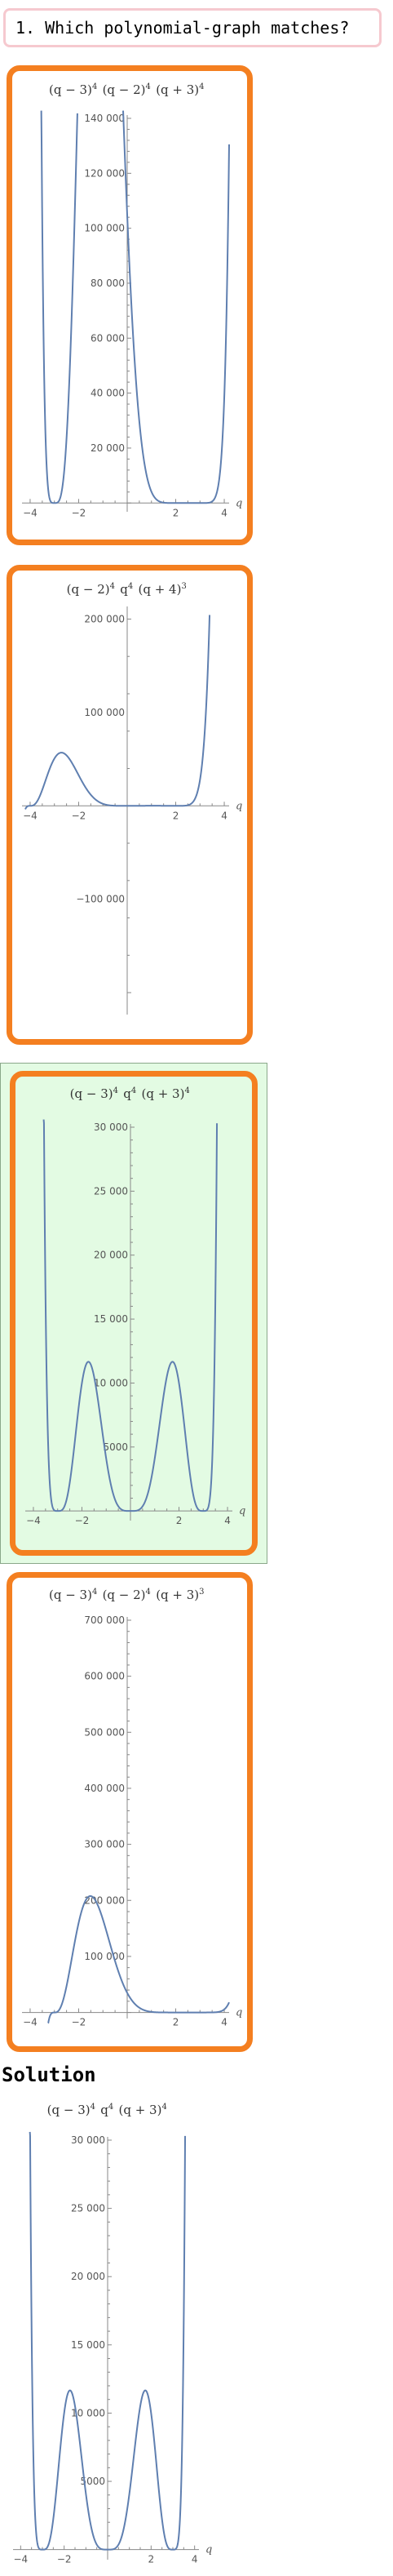 The image size is (393, 2576). Describe the element at coordinates (127, 89) in the screenshot. I see `plot-title: (q − 3)4 (q − 2)4 (q + 3)4` at that location.